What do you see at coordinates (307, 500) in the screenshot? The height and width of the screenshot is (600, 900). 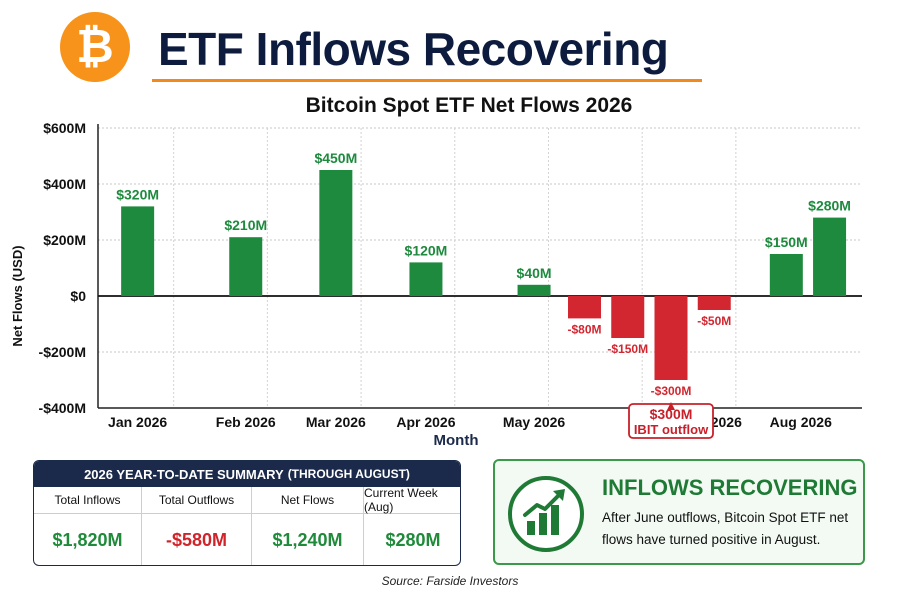 I see `summary-label: Net Flows` at bounding box center [307, 500].